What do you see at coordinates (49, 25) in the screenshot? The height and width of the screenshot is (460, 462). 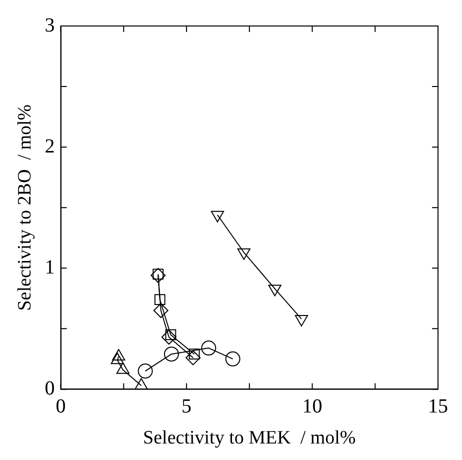 I see `y-tick-label: 3` at bounding box center [49, 25].